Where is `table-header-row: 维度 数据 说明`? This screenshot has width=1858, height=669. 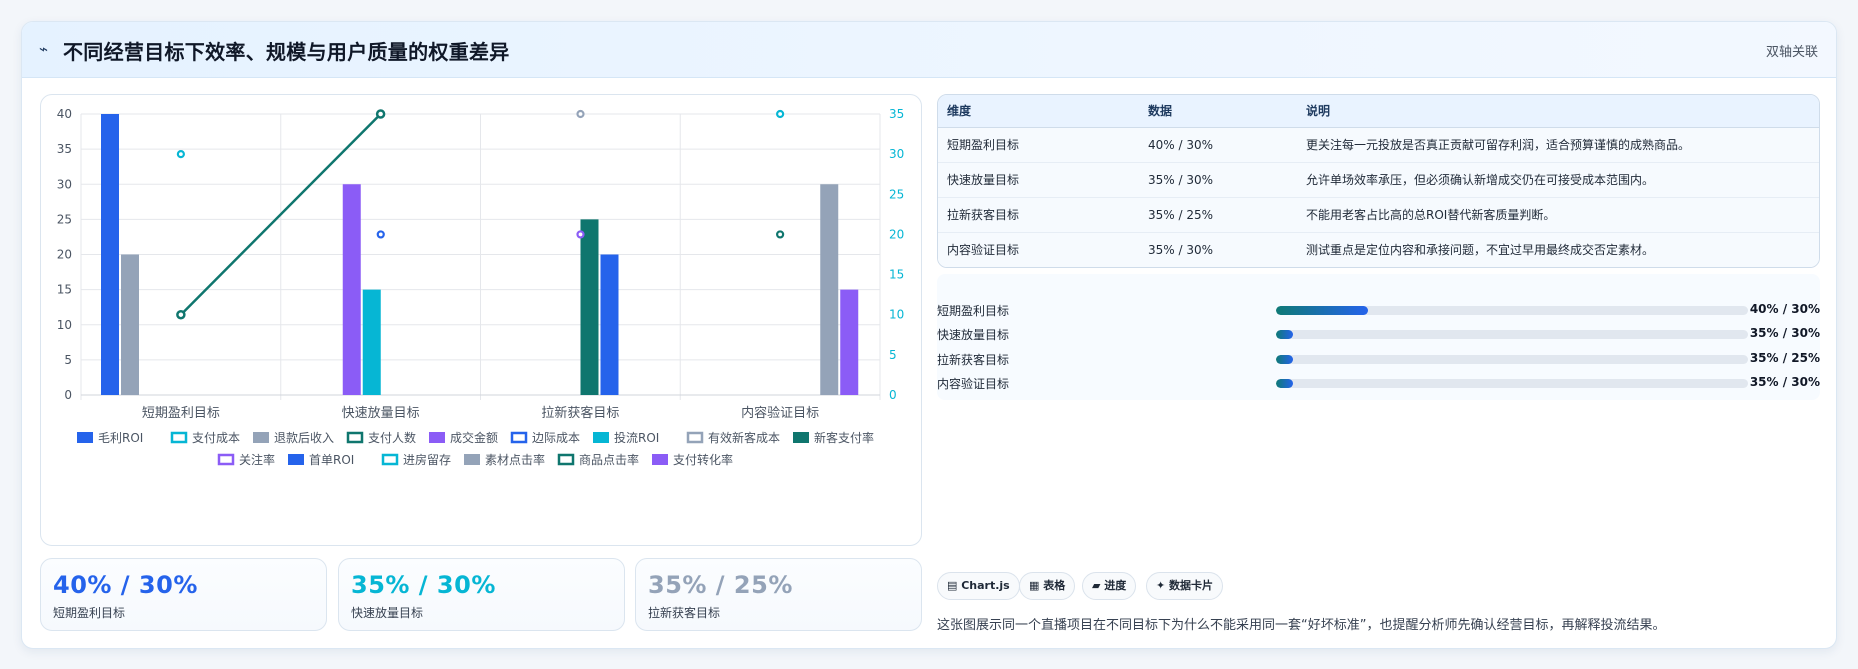 table-header-row: 维度 数据 说明 is located at coordinates (1378, 111).